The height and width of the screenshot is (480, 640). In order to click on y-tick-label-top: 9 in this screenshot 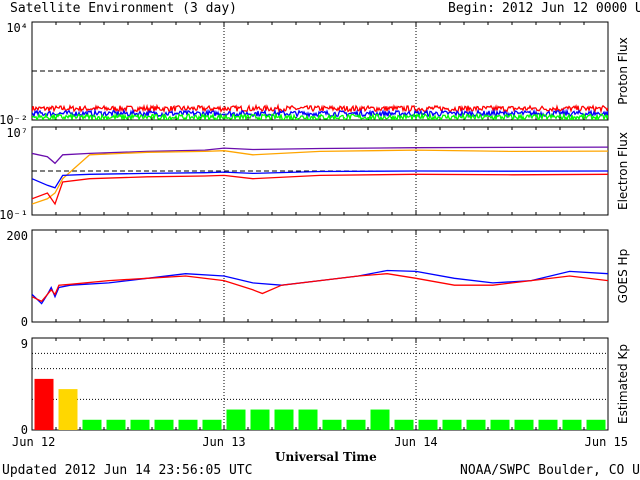, I will do `click(24, 344)`.